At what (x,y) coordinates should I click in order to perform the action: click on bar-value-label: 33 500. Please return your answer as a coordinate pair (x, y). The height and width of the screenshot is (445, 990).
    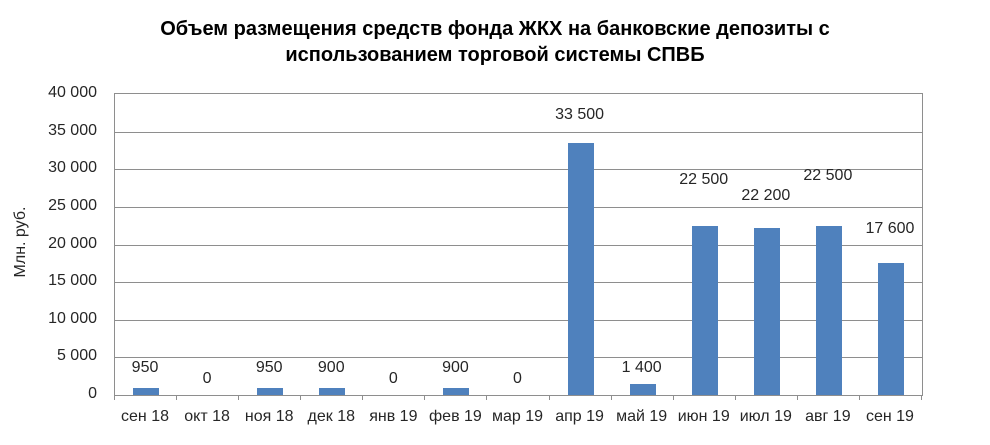
    Looking at the image, I should click on (580, 114).